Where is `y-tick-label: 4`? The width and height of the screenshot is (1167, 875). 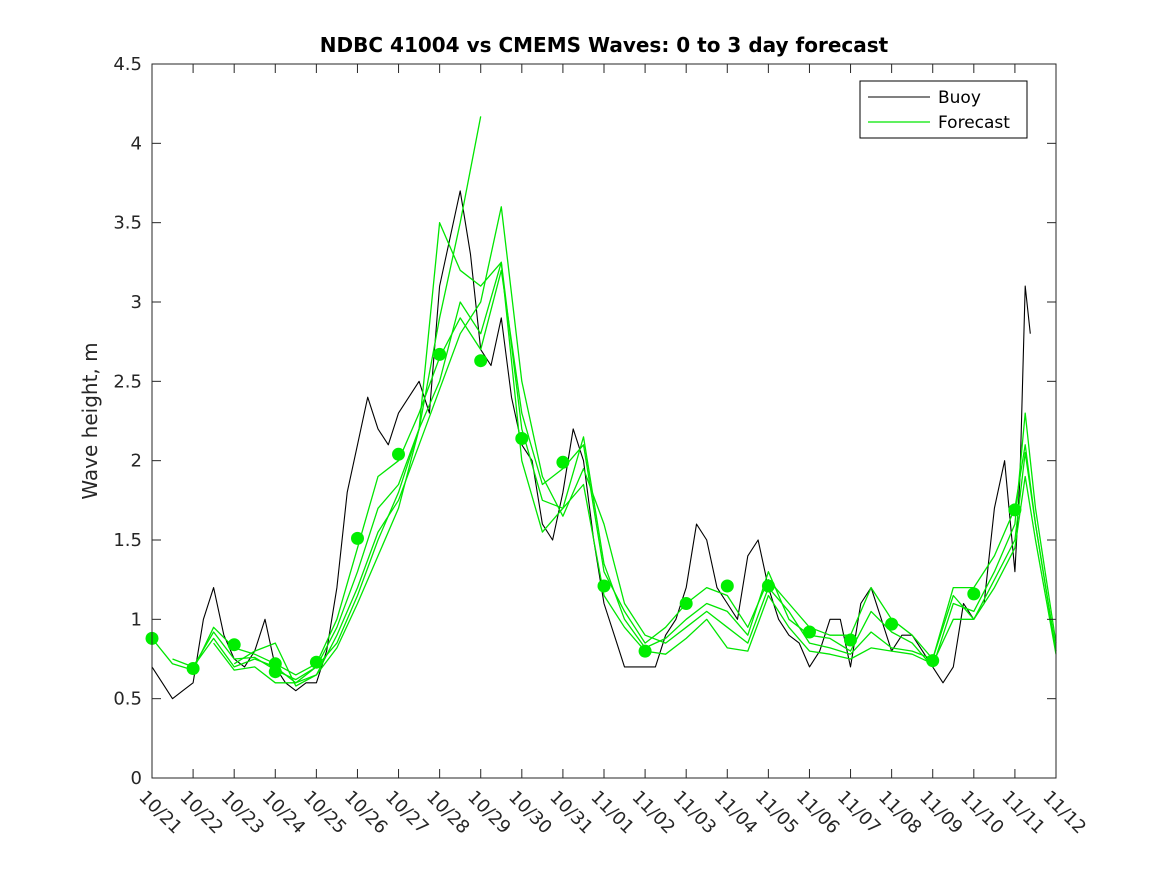 y-tick-label: 4 is located at coordinates (136, 143).